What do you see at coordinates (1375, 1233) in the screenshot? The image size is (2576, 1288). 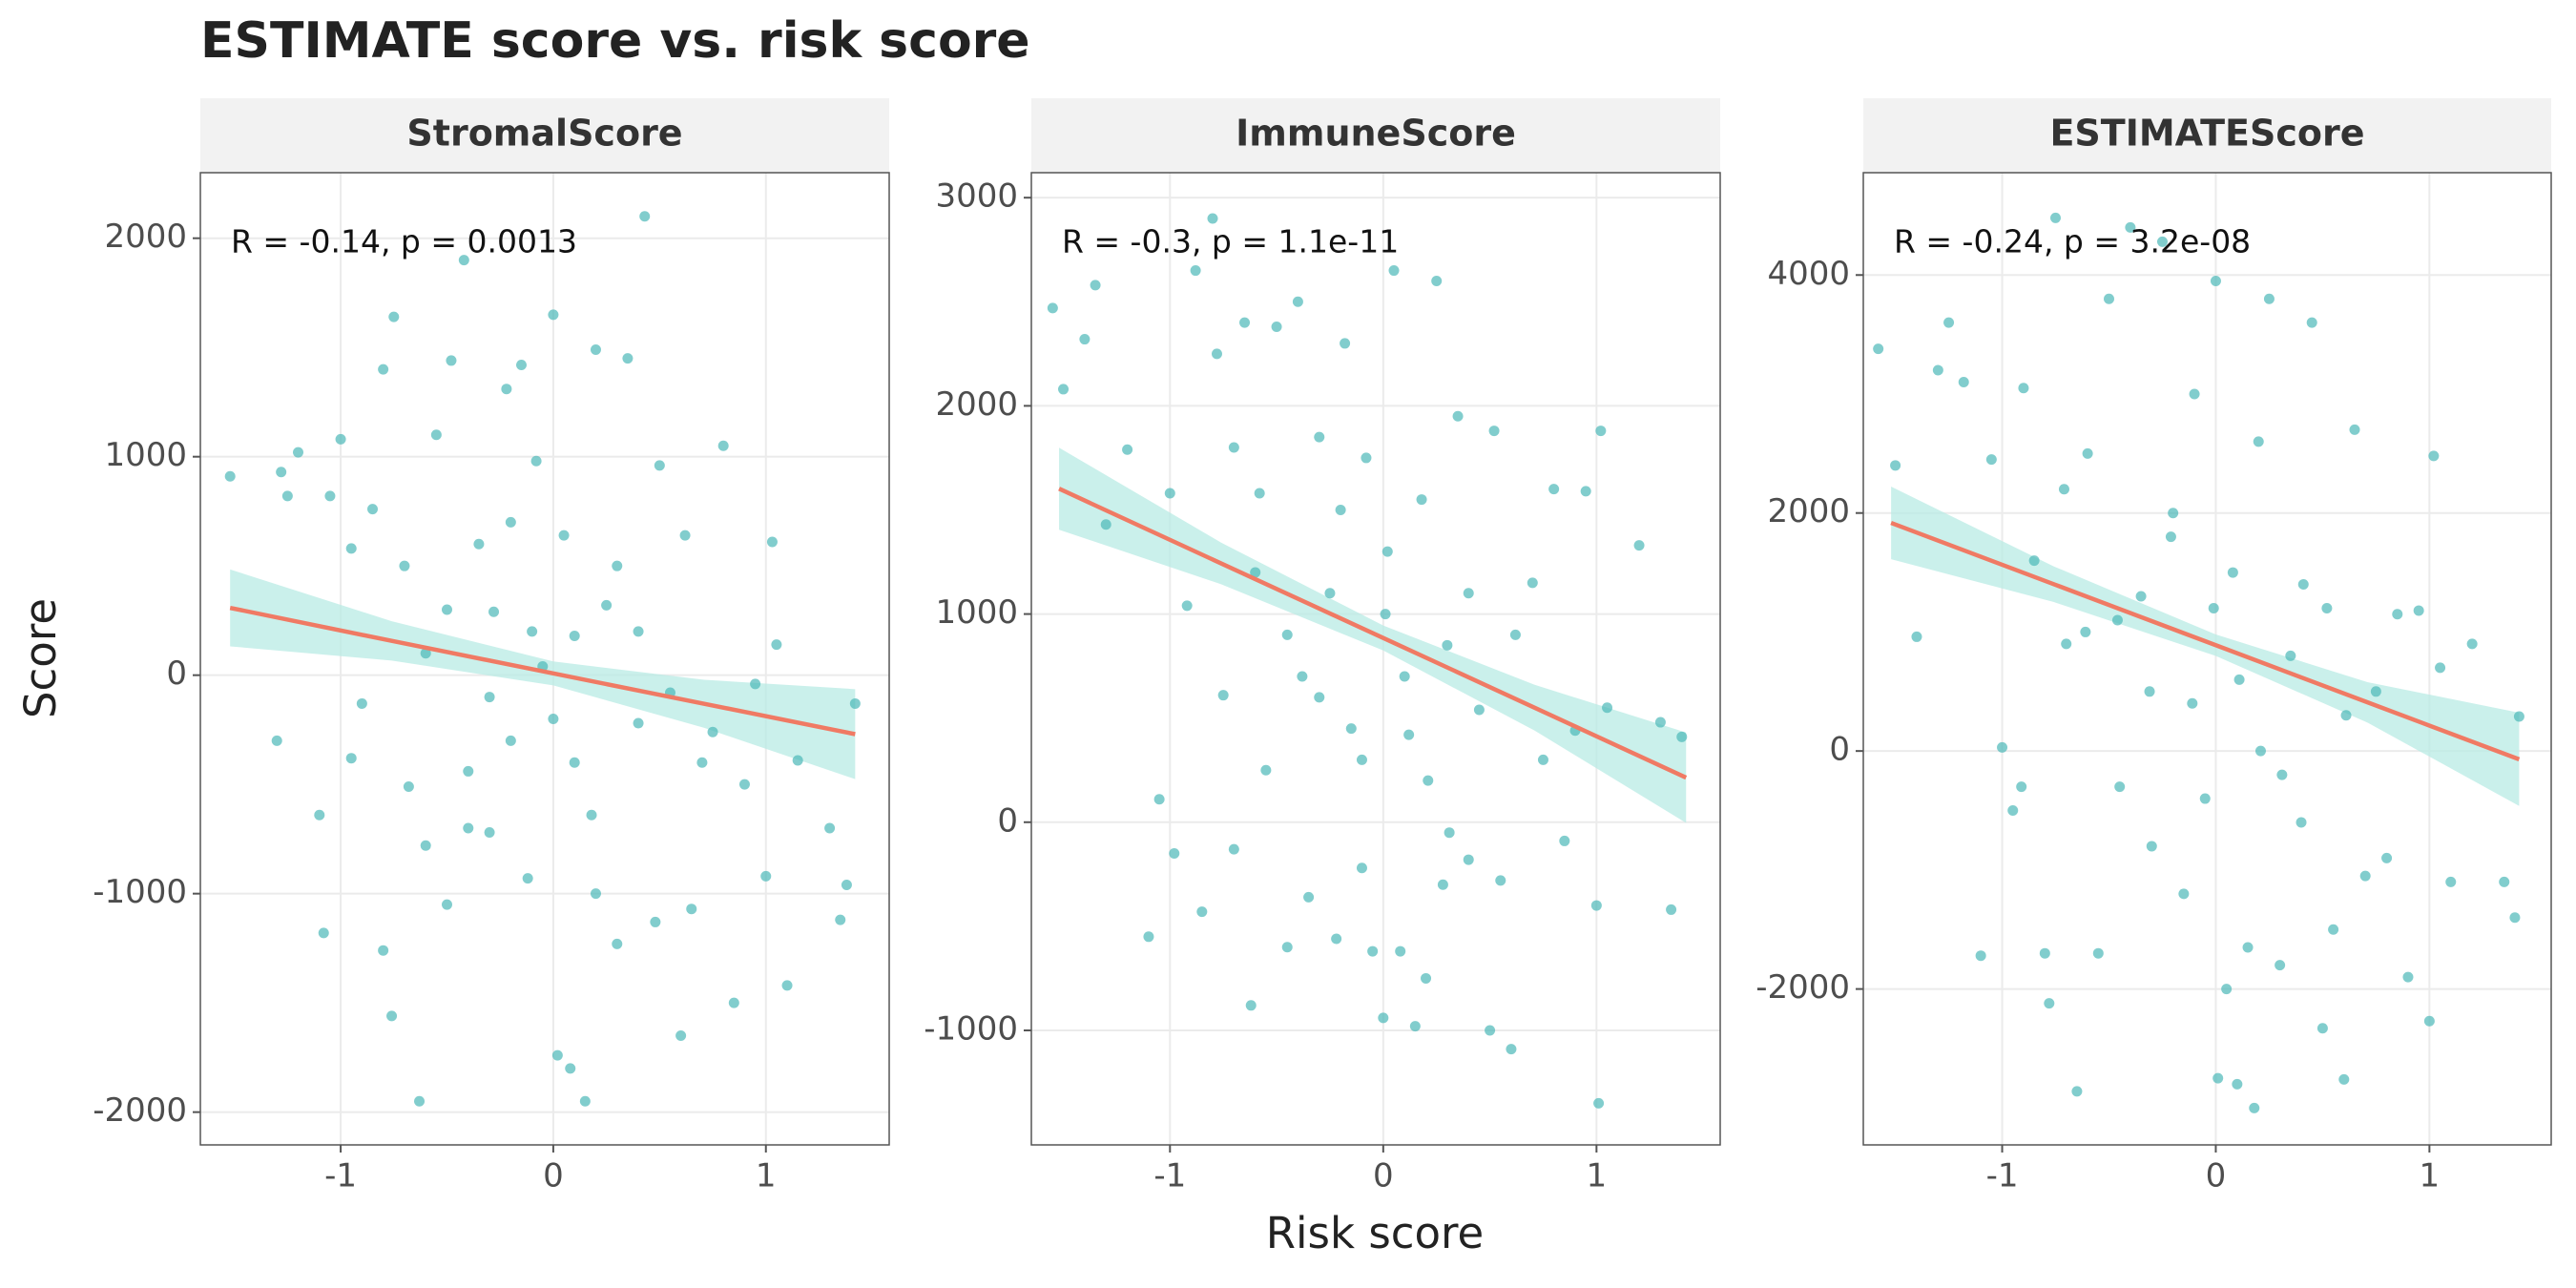 I see `x-axis-title: Risk score` at bounding box center [1375, 1233].